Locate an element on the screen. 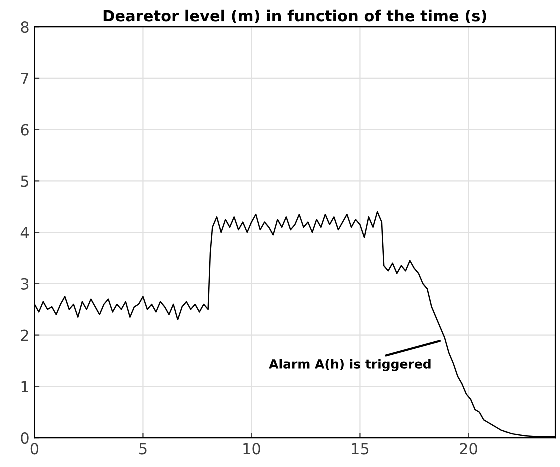  y-tick-label: 1 is located at coordinates (25, 386).